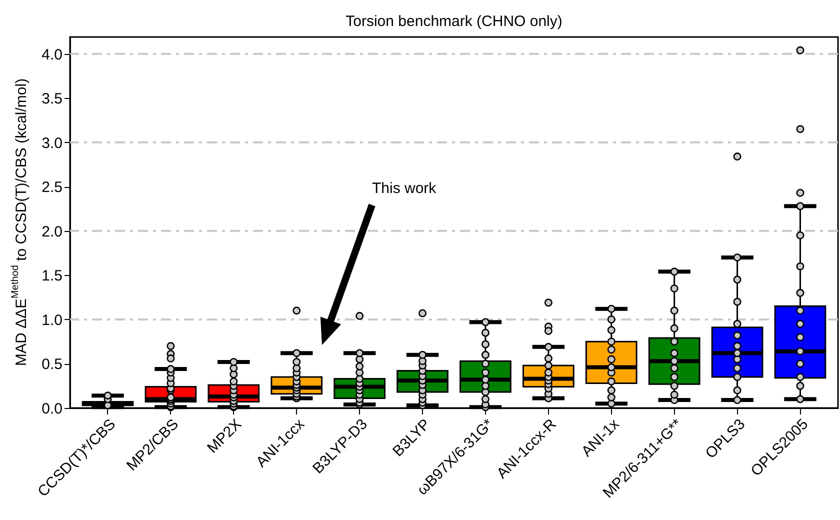 This screenshot has width=840, height=520. What do you see at coordinates (52, 365) in the screenshot?
I see `y-tick-label: 0.5` at bounding box center [52, 365].